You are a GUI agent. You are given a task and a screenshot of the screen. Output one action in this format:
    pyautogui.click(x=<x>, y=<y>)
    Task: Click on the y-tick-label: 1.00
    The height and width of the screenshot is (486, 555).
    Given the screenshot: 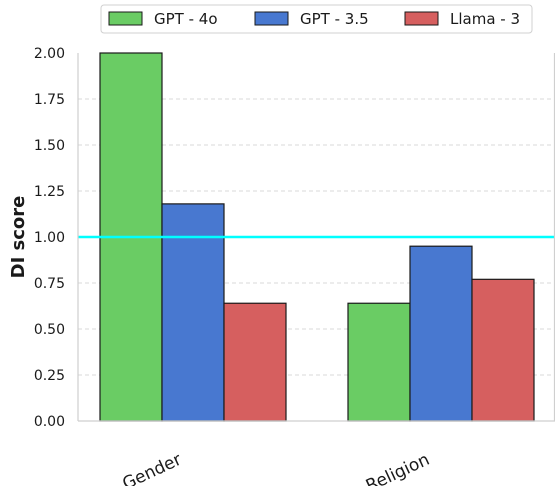 What is the action you would take?
    pyautogui.click(x=49, y=238)
    